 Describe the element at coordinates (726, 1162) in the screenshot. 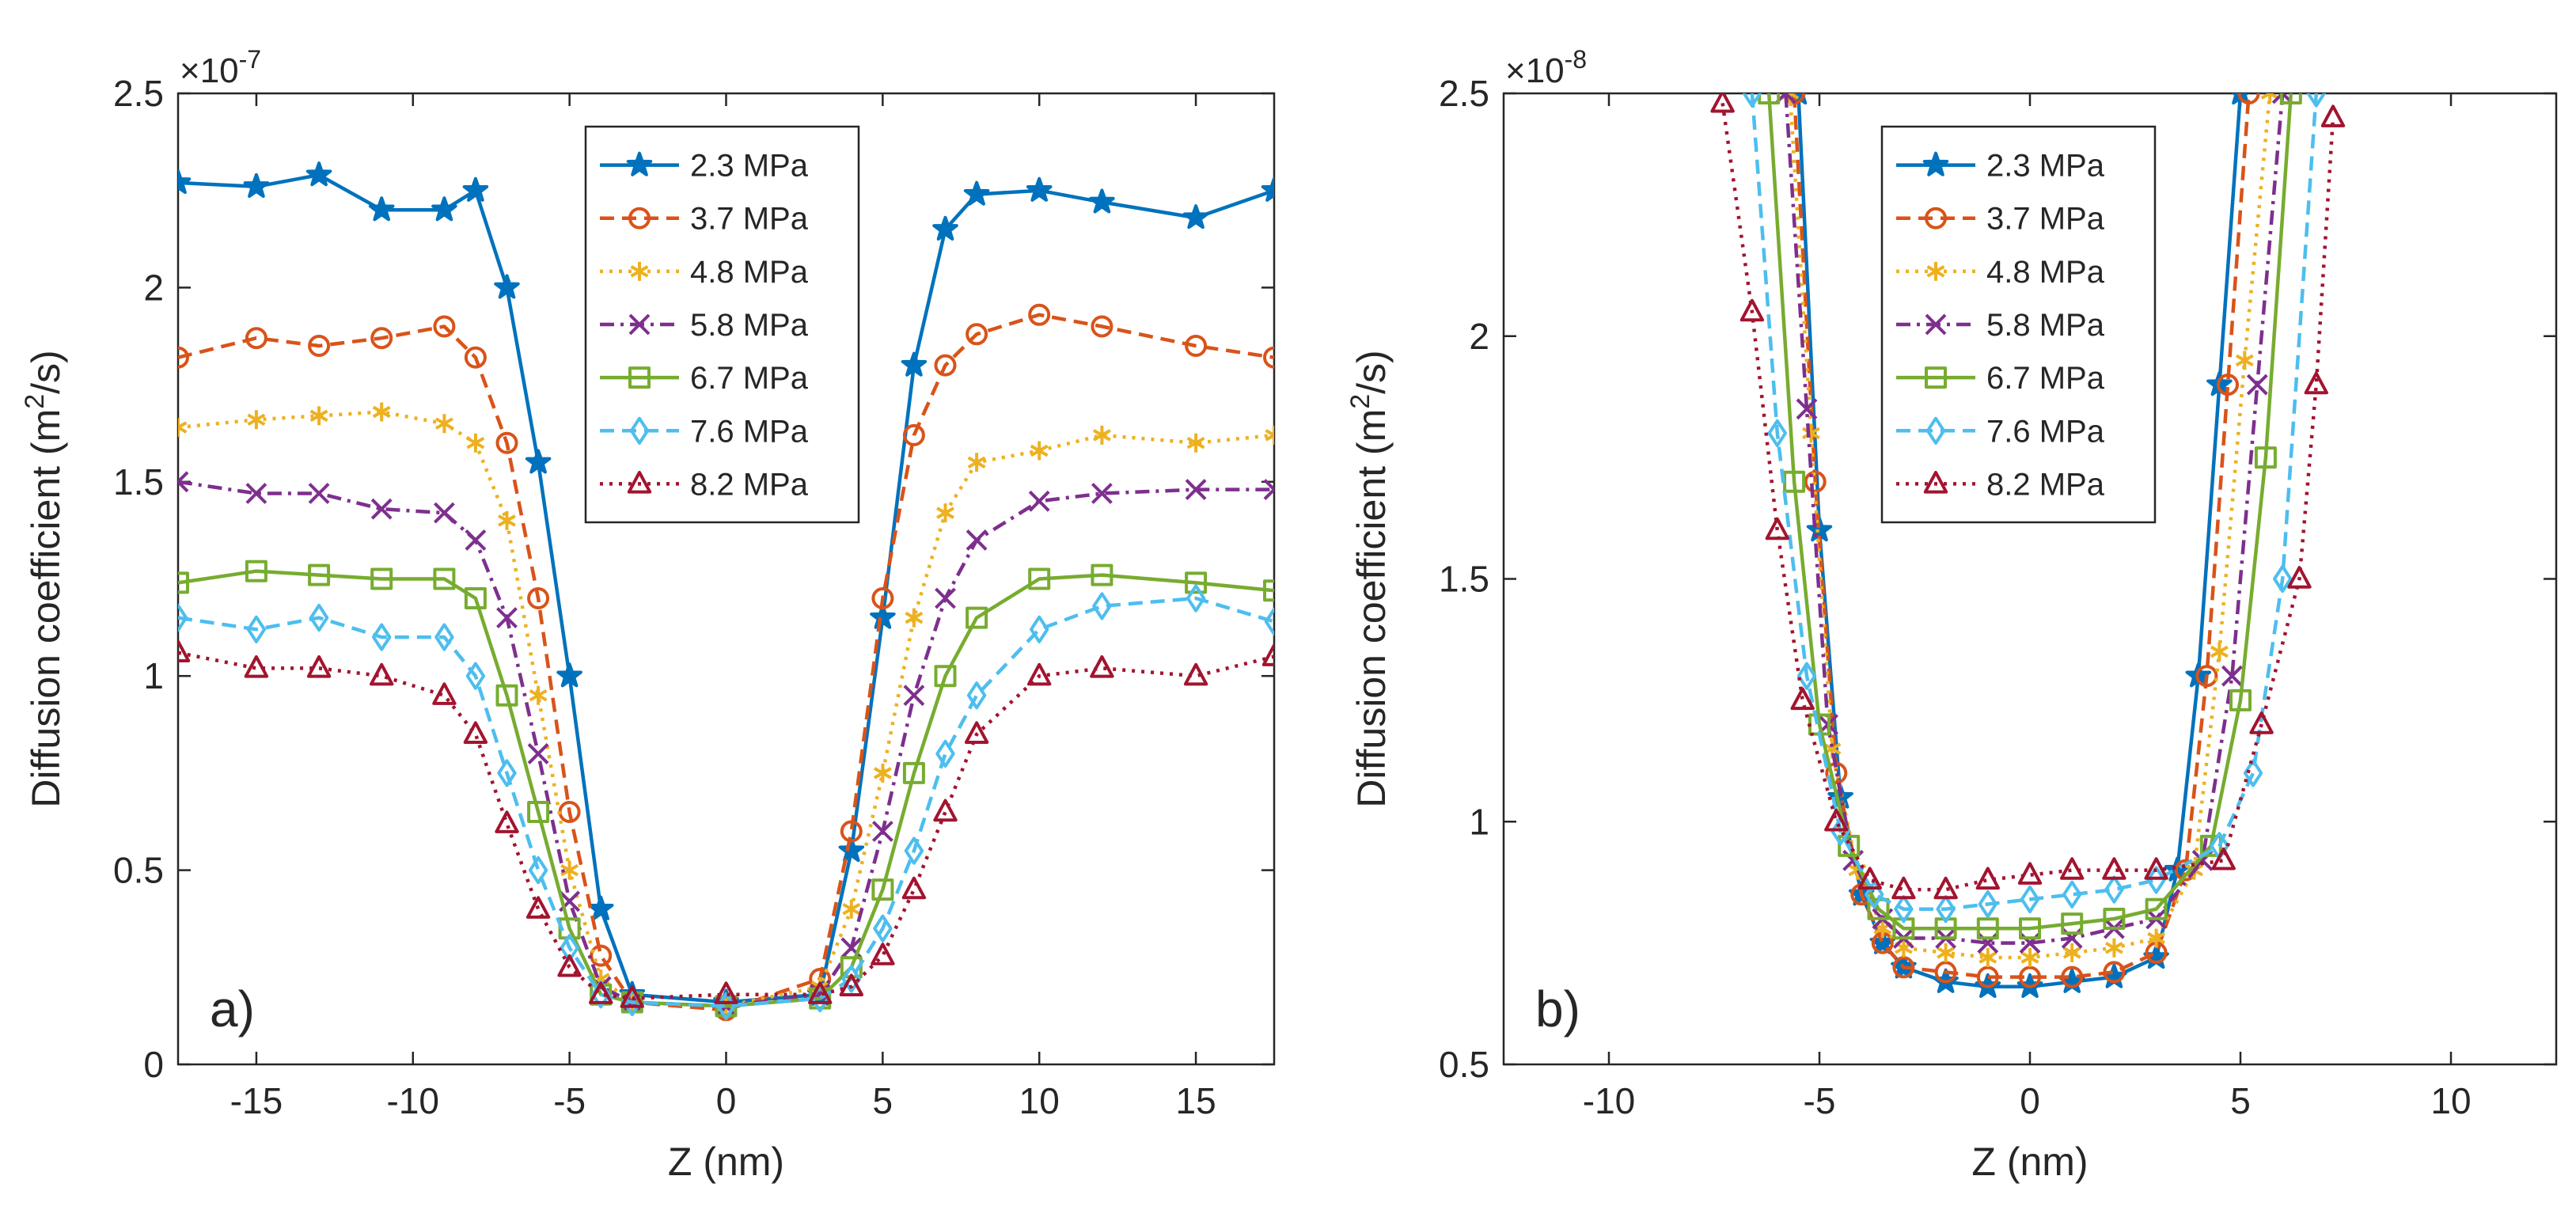

I see `x-axis-label: Z (nm)` at that location.